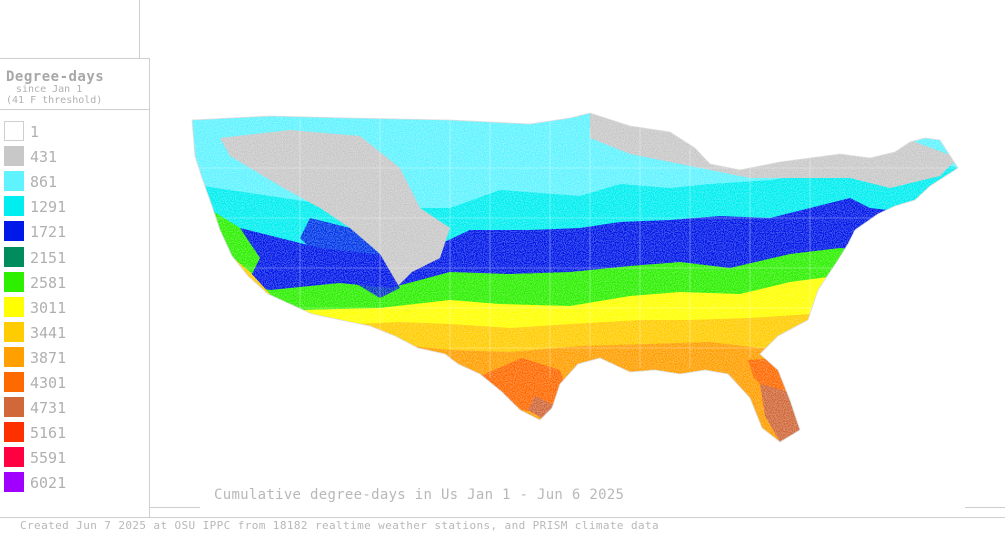  What do you see at coordinates (74, 408) in the screenshot?
I see `legend-item-4731: 4731` at bounding box center [74, 408].